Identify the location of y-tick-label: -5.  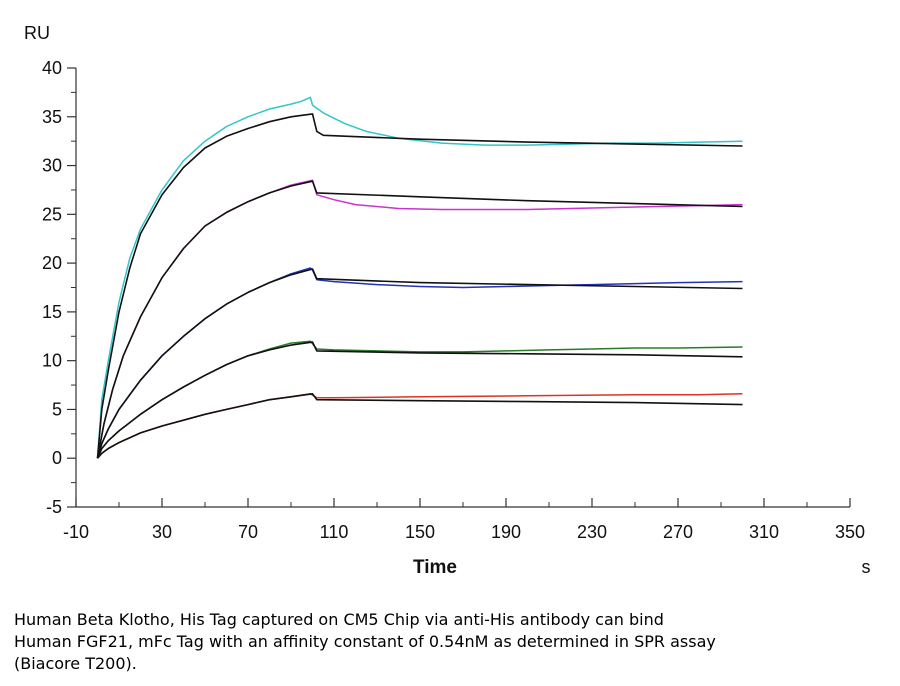
(54, 507).